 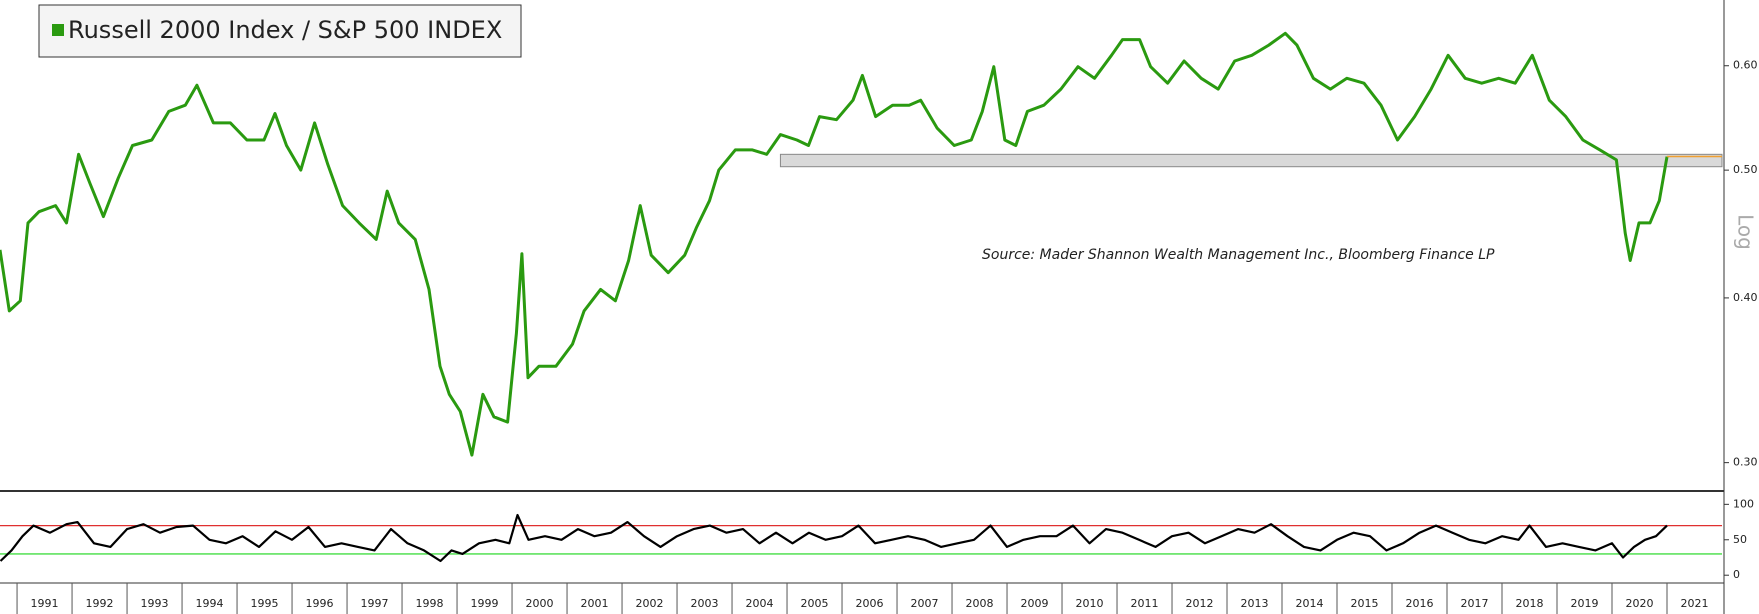 What do you see at coordinates (815, 603) in the screenshot?
I see `x-tick-label: 2005` at bounding box center [815, 603].